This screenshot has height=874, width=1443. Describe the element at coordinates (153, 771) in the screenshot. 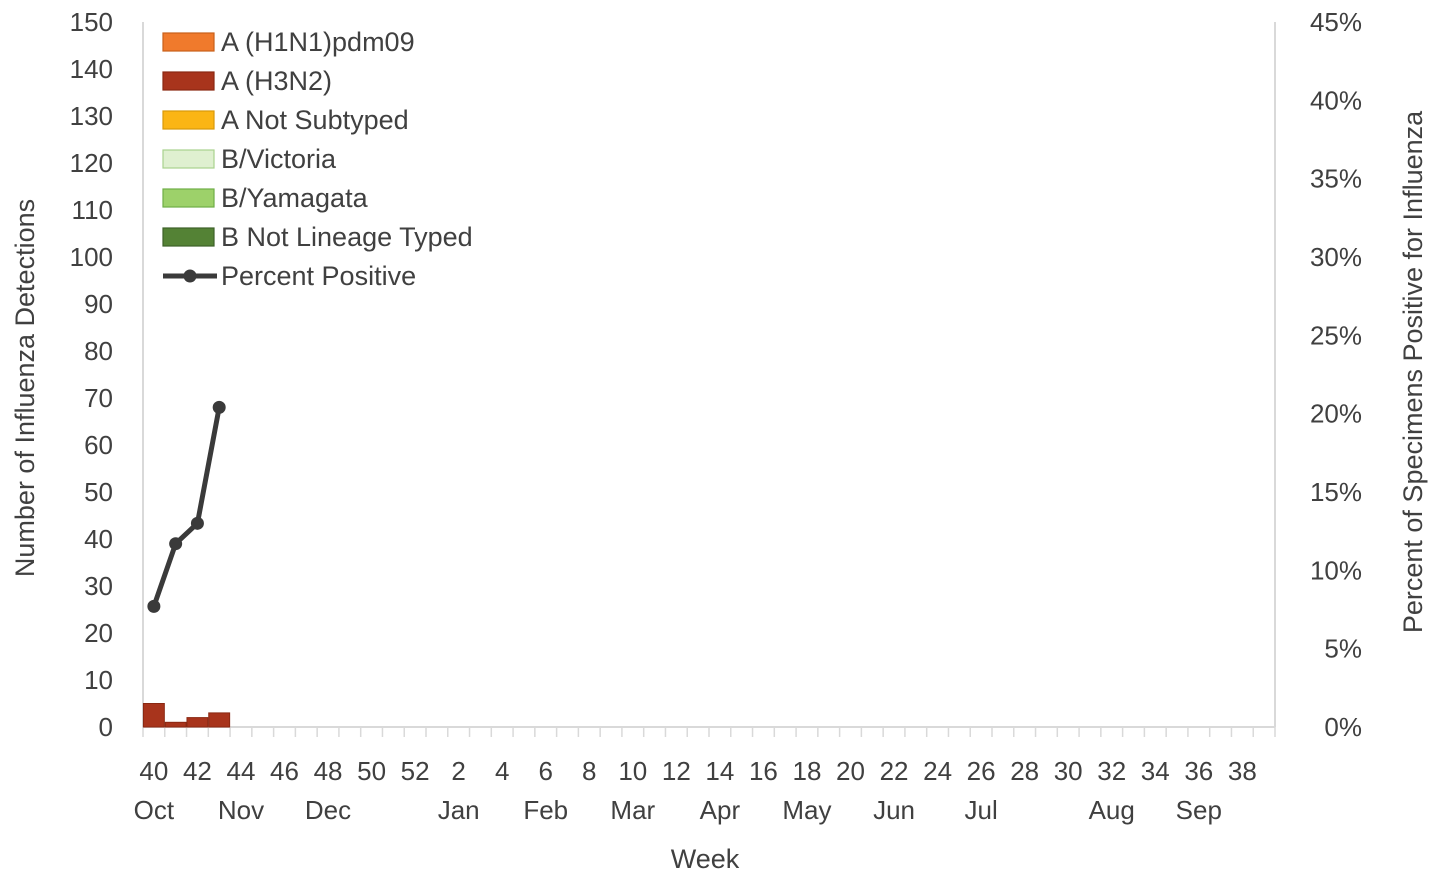

I see `x-tick-label: 40` at that location.